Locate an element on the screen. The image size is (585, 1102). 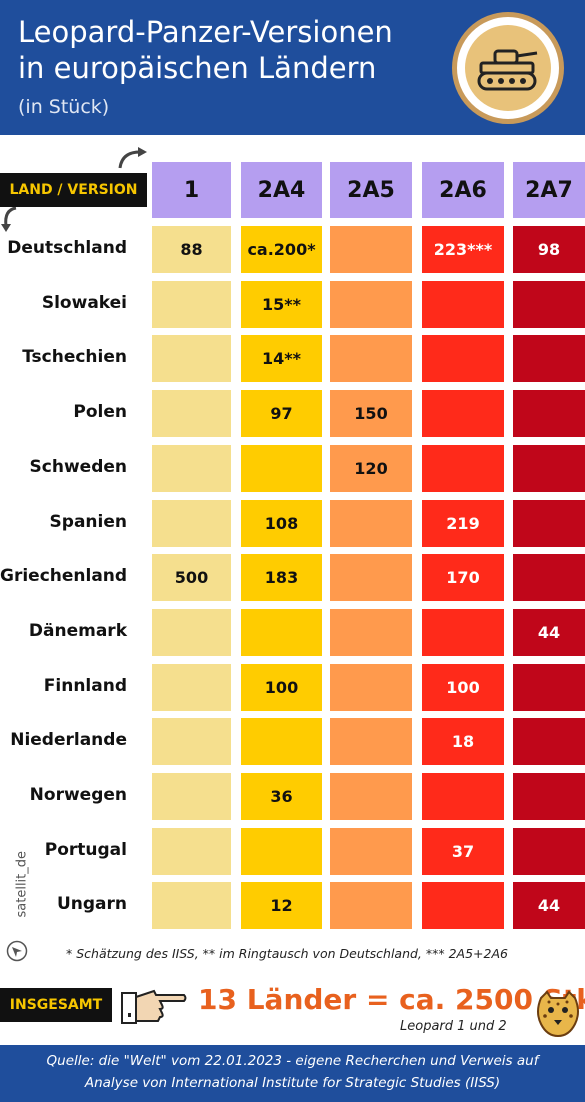
corner-label: LAND / VERSION is located at coordinates (73, 190).